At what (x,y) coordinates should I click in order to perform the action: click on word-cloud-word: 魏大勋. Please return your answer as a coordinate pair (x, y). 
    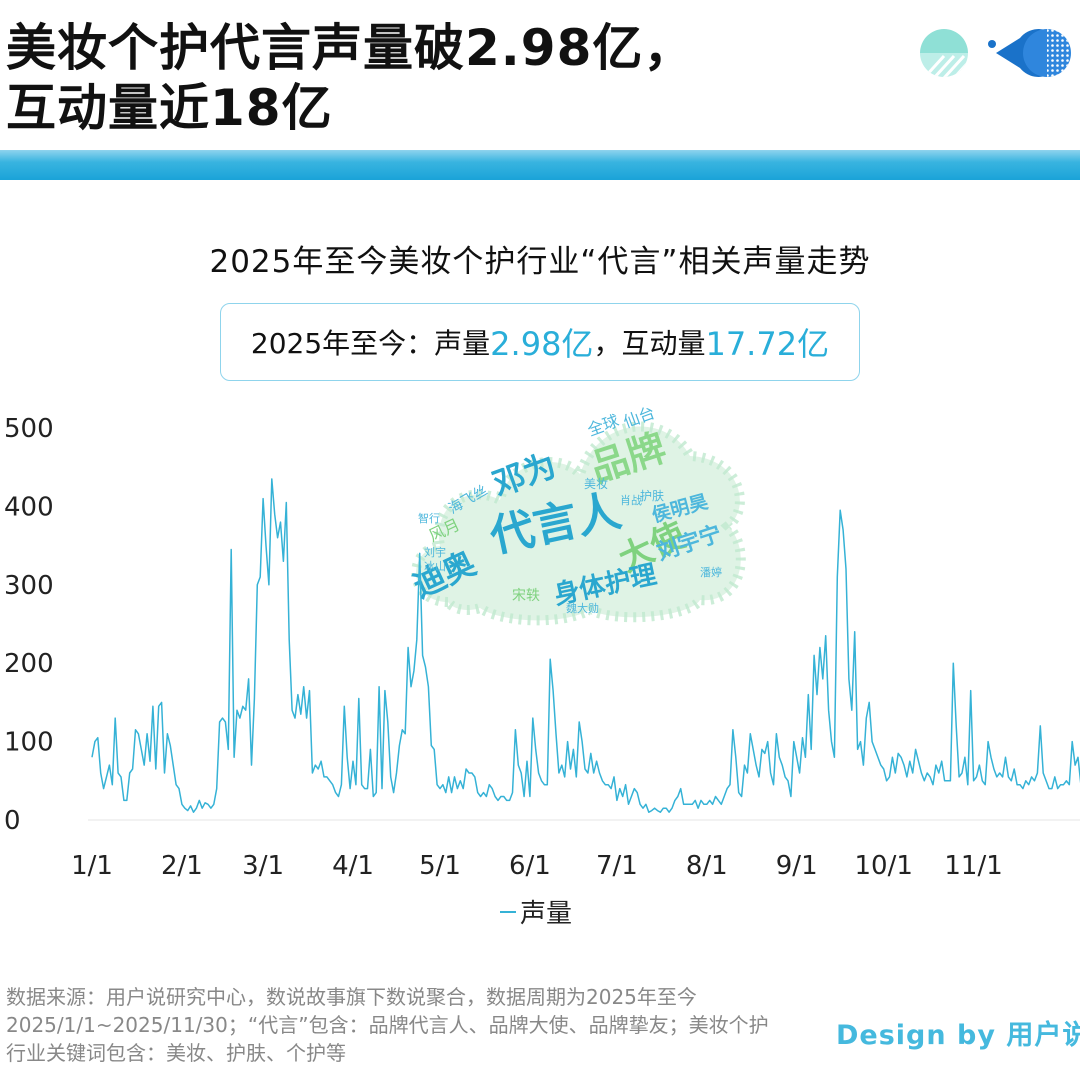
    Looking at the image, I should click on (582, 608).